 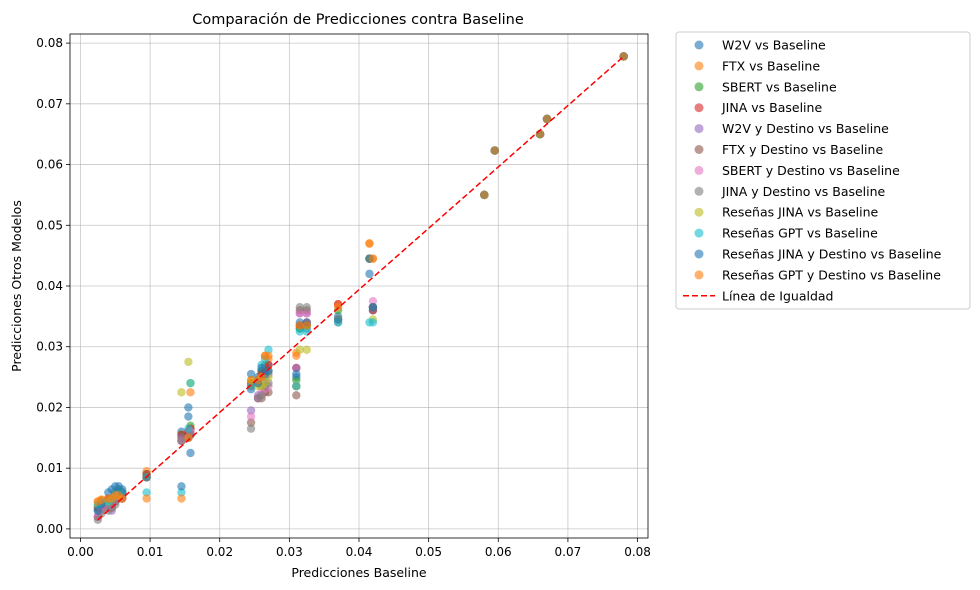 I want to click on x-axis-label: Predicciones Baseline, so click(x=359, y=572).